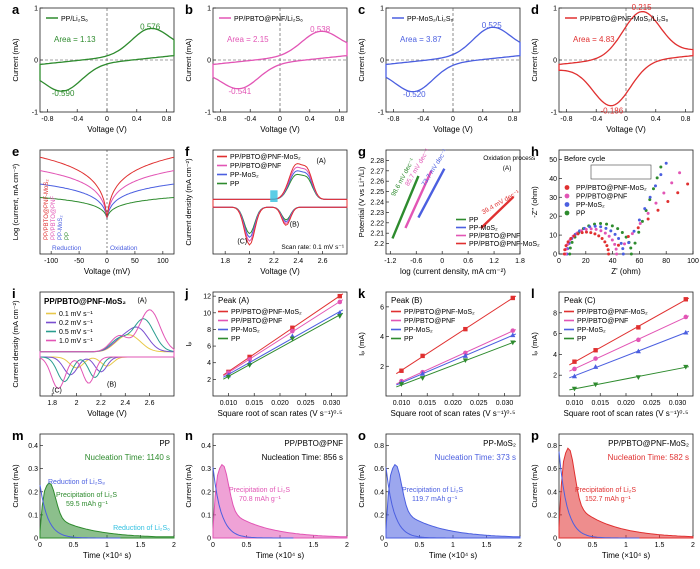 The image size is (700, 569). Describe the element at coordinates (666, 261) in the screenshot. I see `x-tick-label: 80` at that location.